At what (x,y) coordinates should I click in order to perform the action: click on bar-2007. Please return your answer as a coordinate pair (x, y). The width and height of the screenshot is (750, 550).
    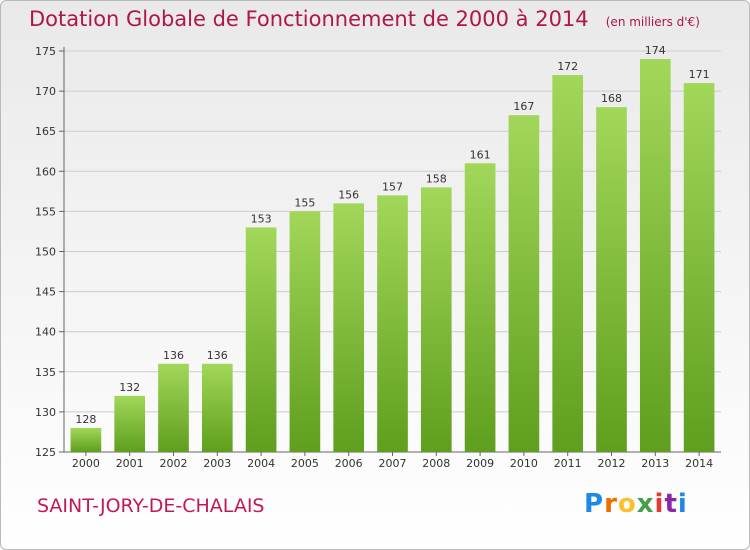
    Looking at the image, I should click on (392, 324).